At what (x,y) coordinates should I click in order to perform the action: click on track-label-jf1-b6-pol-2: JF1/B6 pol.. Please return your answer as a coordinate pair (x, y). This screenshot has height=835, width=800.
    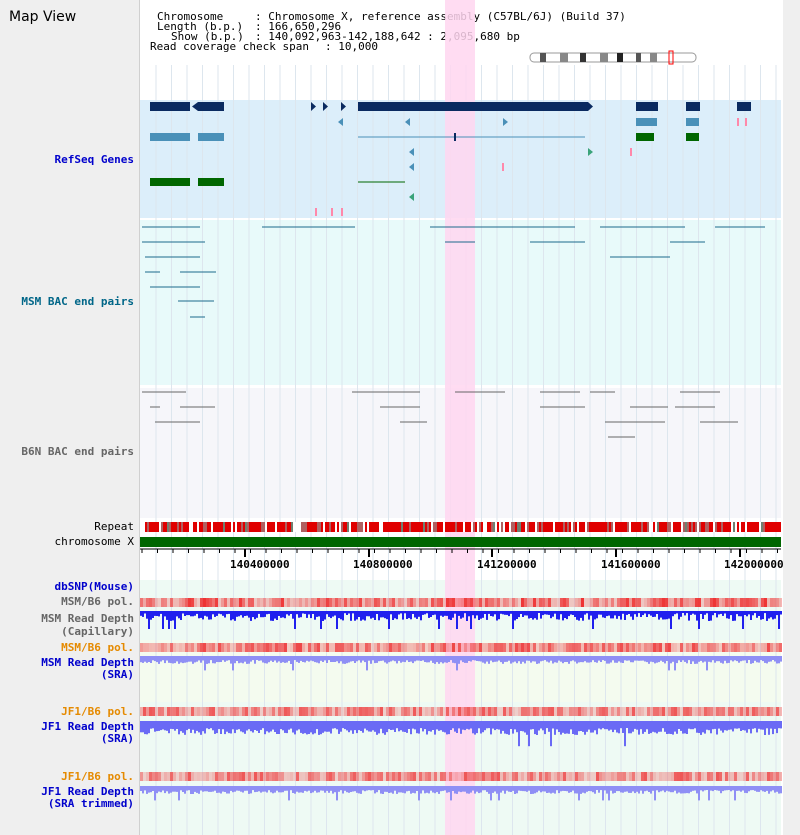
    Looking at the image, I should click on (97, 776).